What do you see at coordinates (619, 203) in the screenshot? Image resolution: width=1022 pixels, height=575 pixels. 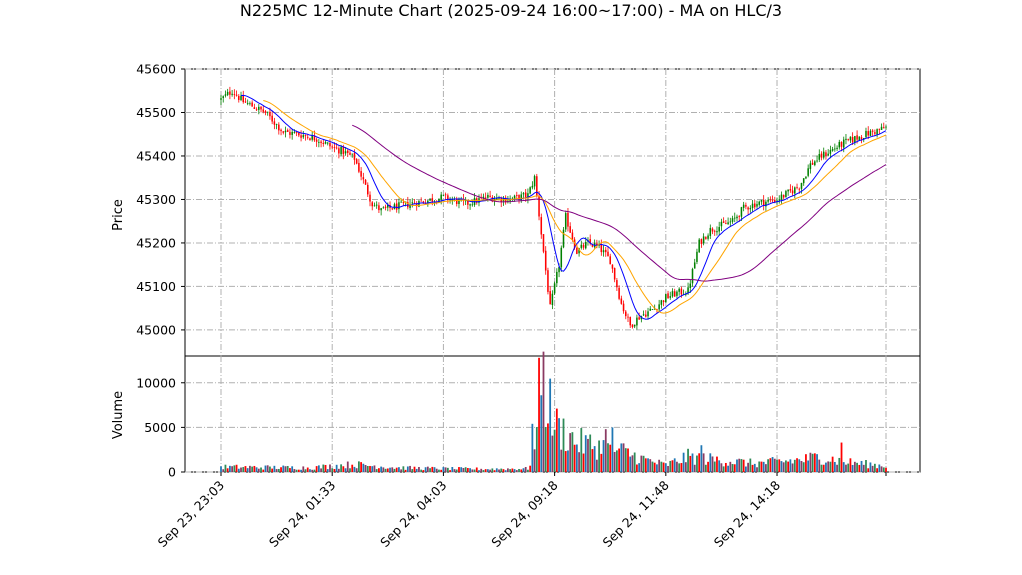 I see `moving-average-line` at bounding box center [619, 203].